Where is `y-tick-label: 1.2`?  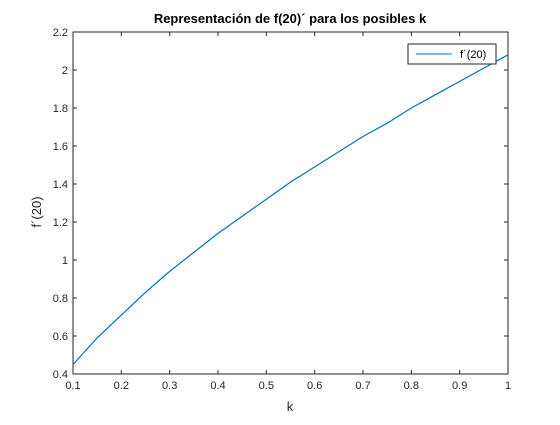
y-tick-label: 1.2 is located at coordinates (60, 223).